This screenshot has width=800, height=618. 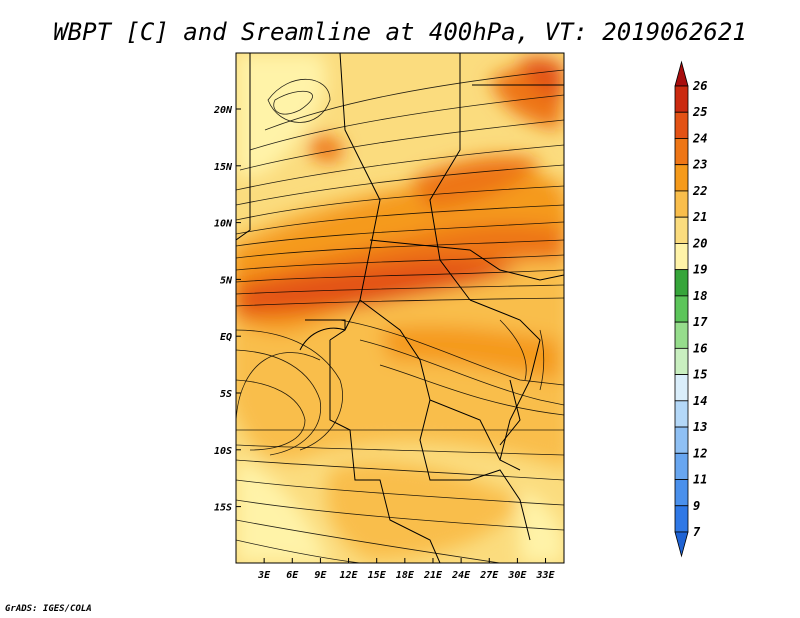 I want to click on colorbar-extend-max, so click(x=681, y=73).